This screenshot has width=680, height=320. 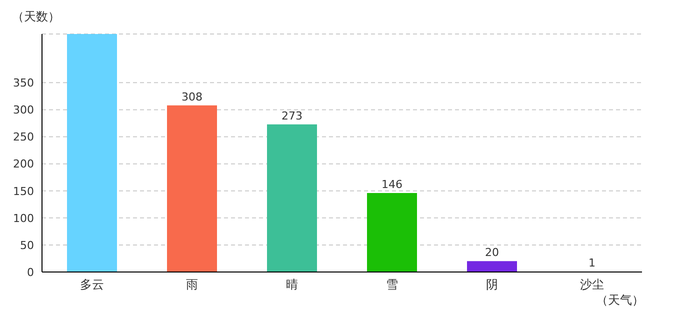 I want to click on y-tick-label: 50, so click(x=27, y=245).